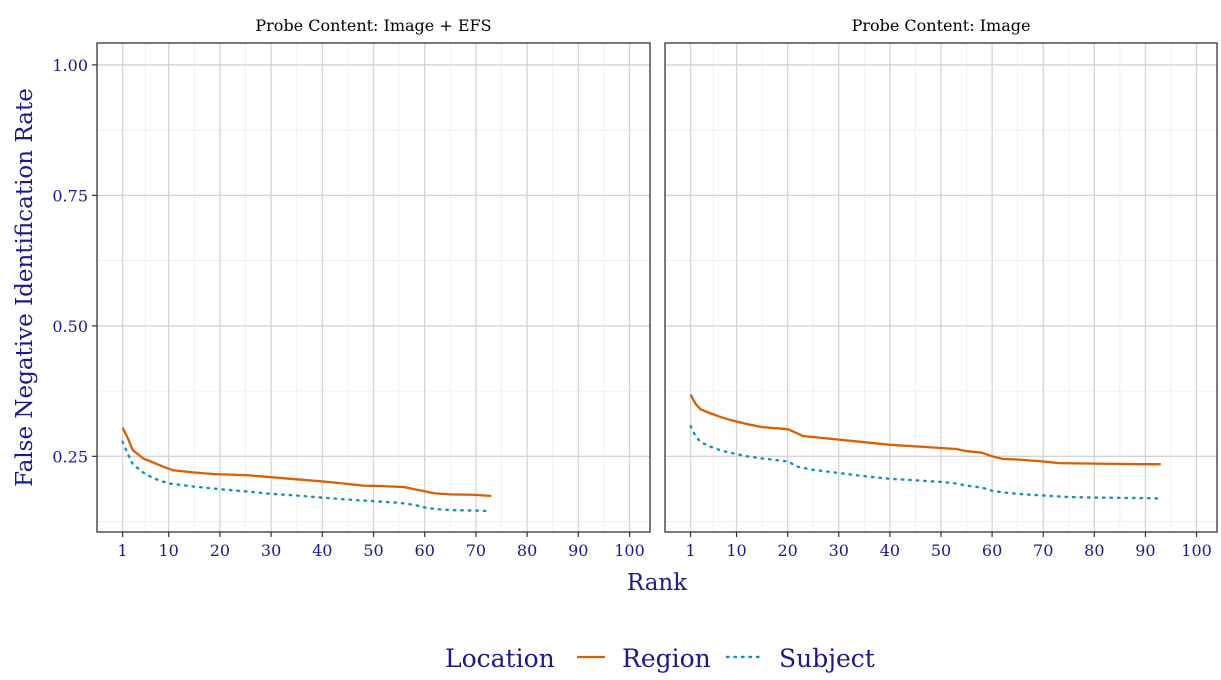  What do you see at coordinates (25, 287) in the screenshot?
I see `y-axis-title: False Negative Identification Rate` at bounding box center [25, 287].